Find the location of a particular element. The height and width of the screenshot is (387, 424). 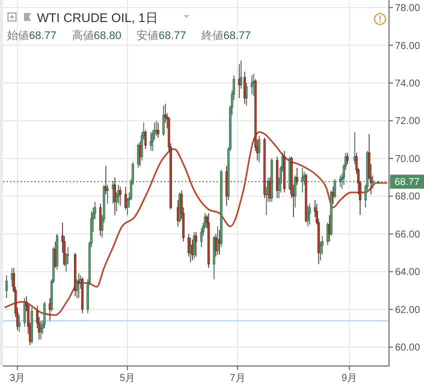

y-tick-label: 72.00 is located at coordinates (407, 122).